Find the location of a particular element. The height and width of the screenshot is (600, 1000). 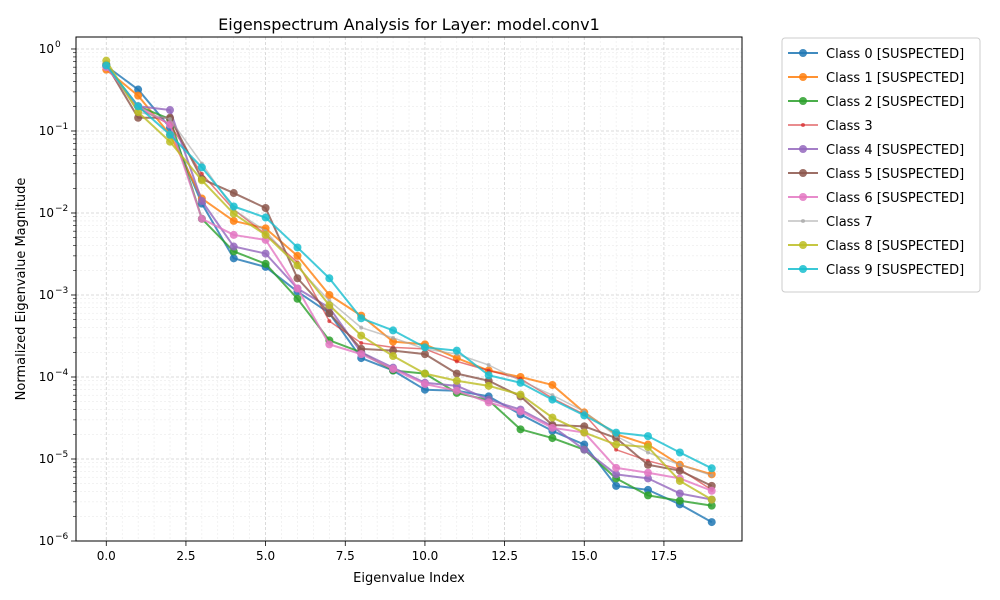

x-tick-label: 12.5 is located at coordinates (504, 556).